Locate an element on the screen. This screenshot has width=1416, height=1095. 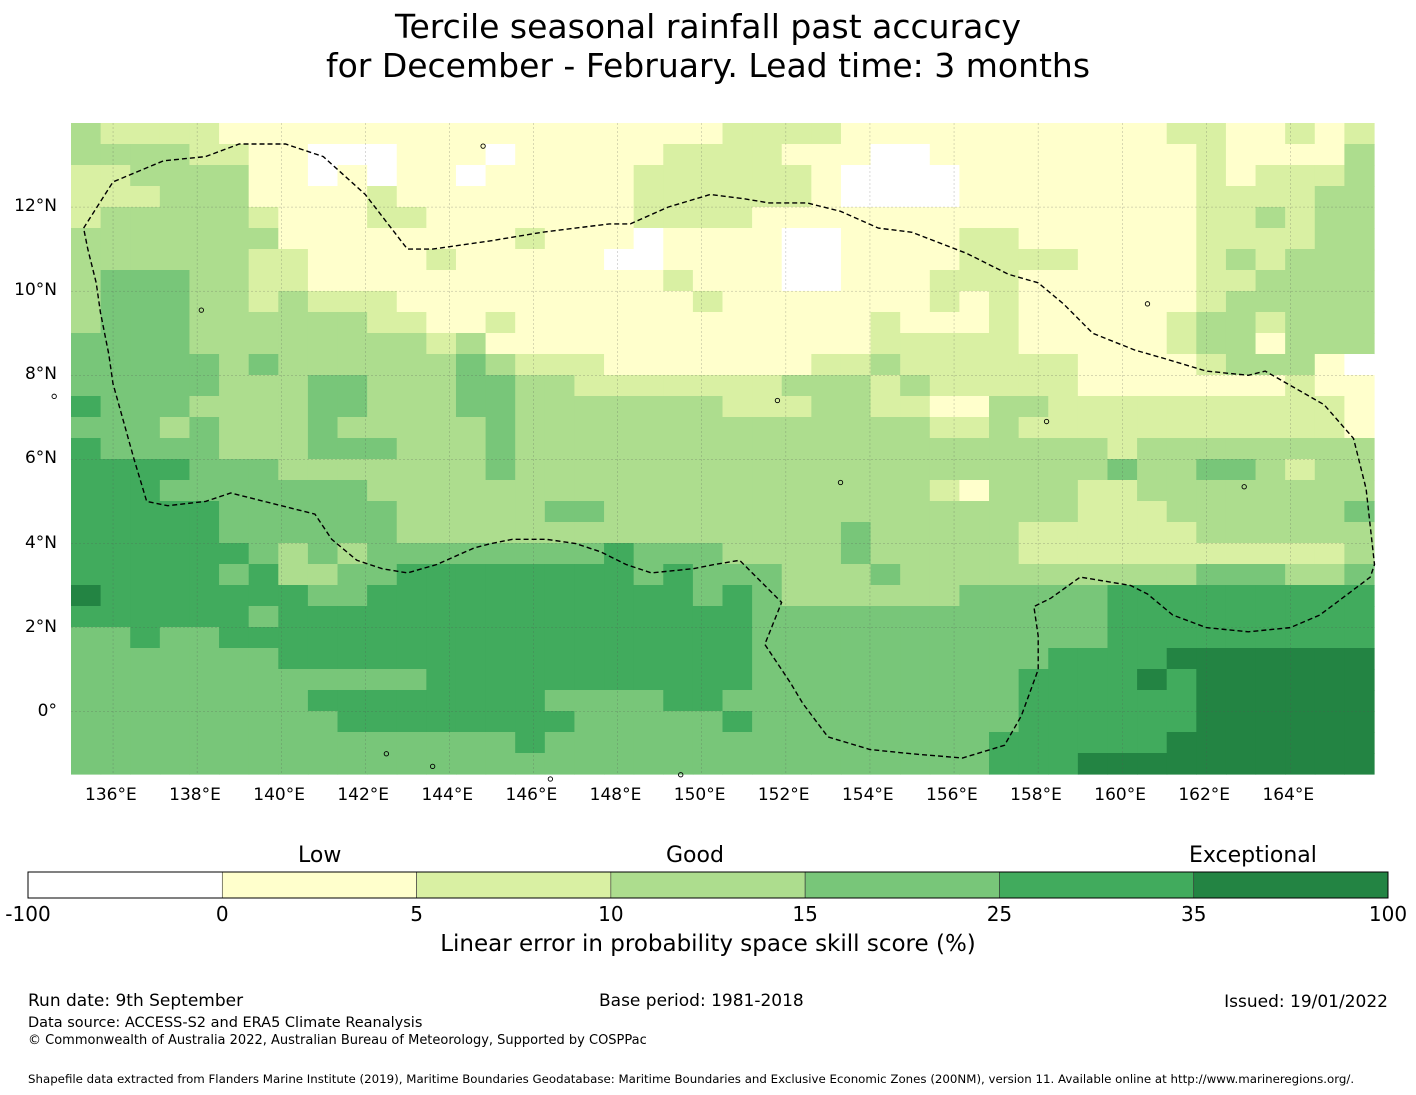
latitude-tick: 4°N is located at coordinates (40, 542).